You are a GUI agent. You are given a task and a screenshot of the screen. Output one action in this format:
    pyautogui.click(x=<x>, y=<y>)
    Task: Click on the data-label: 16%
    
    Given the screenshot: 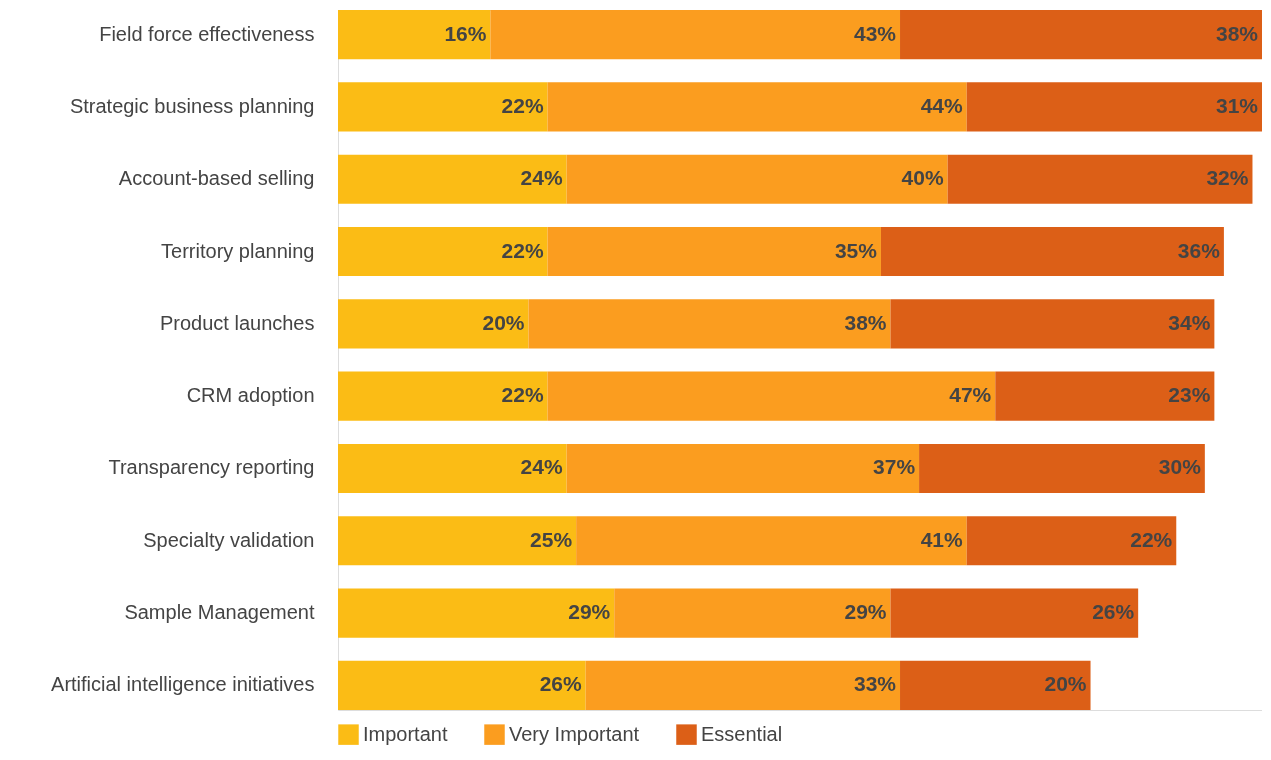 What is the action you would take?
    pyautogui.click(x=465, y=33)
    